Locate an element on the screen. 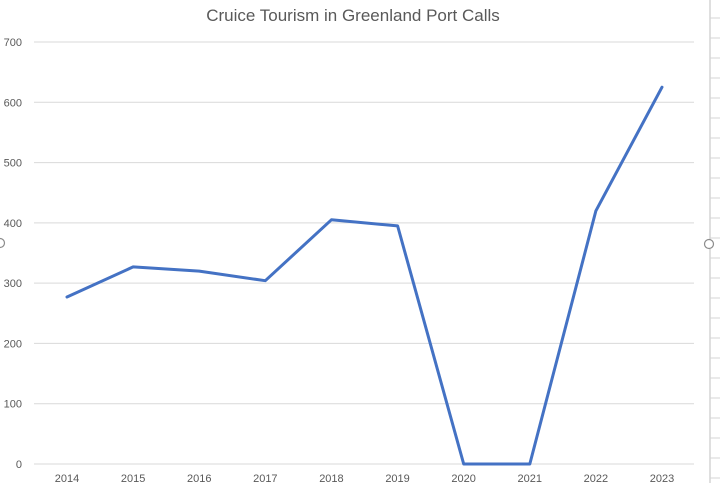 The height and width of the screenshot is (483, 720). chart-resize-handle-right is located at coordinates (709, 244).